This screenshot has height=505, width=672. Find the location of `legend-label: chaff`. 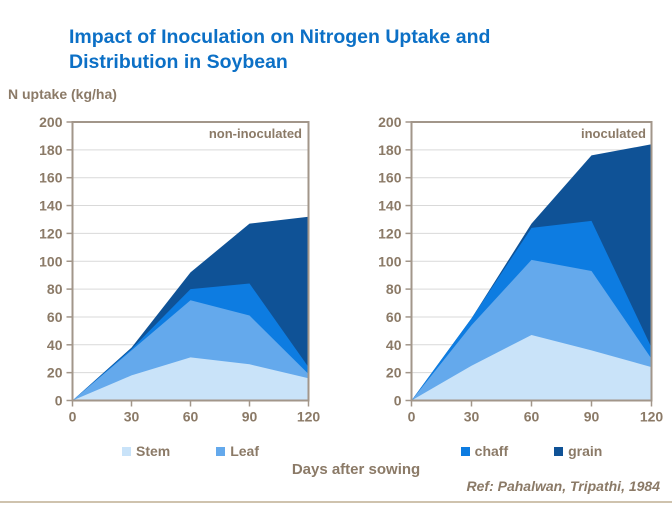

legend-label: chaff is located at coordinates (491, 451).